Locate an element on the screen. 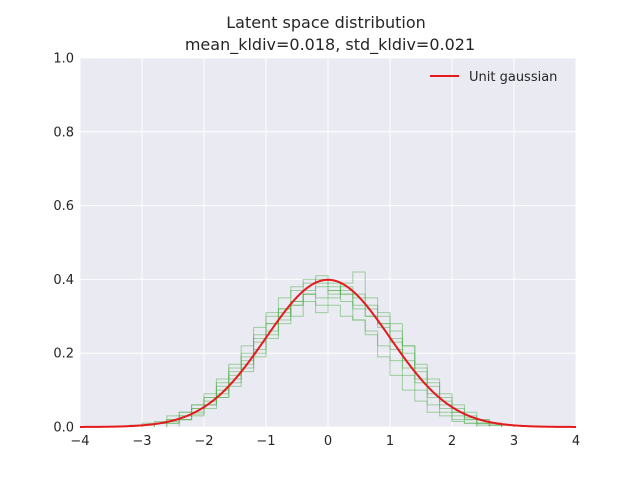  x-tick-label: −1 is located at coordinates (265, 441).